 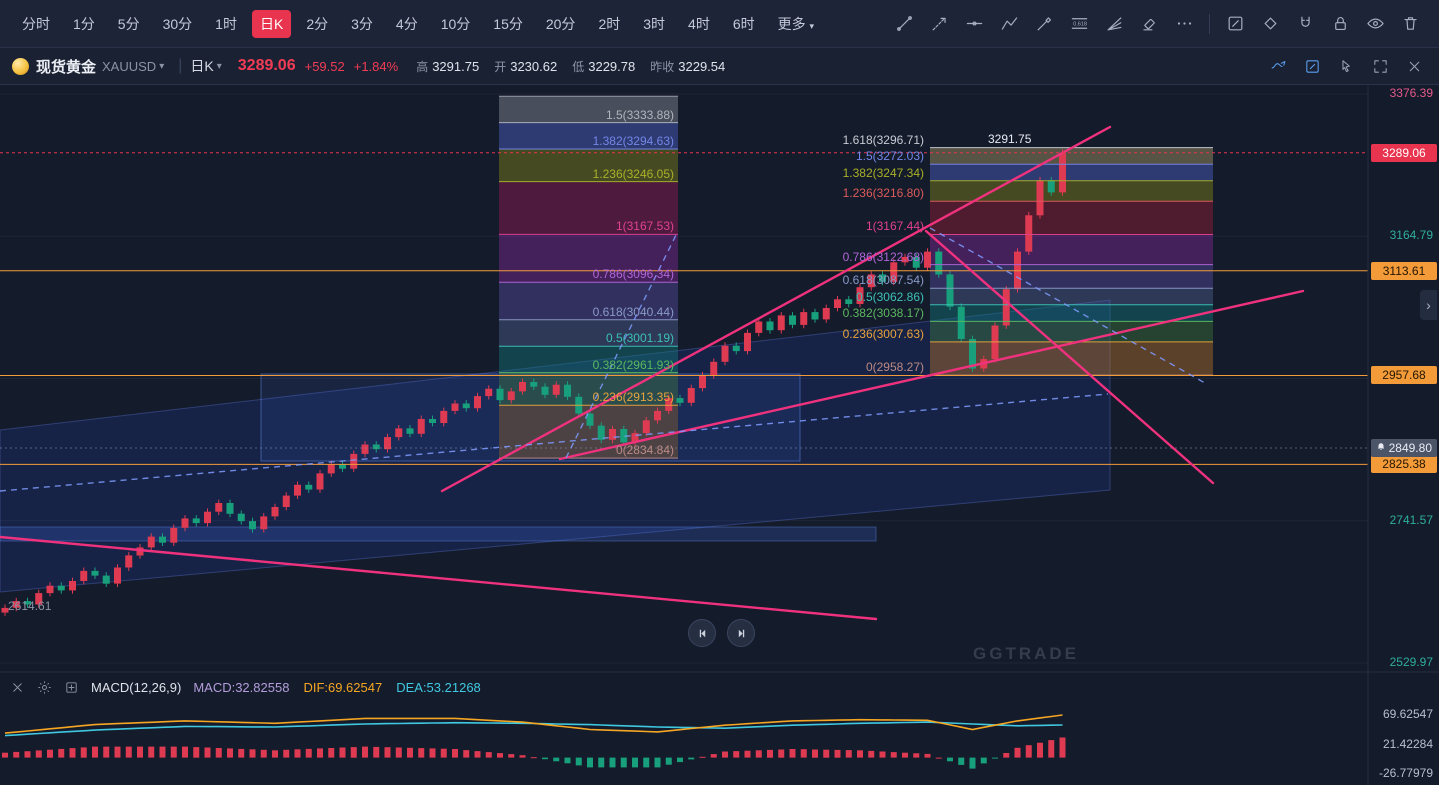 I want to click on price-change-pct: +1.84%, so click(x=376, y=66).